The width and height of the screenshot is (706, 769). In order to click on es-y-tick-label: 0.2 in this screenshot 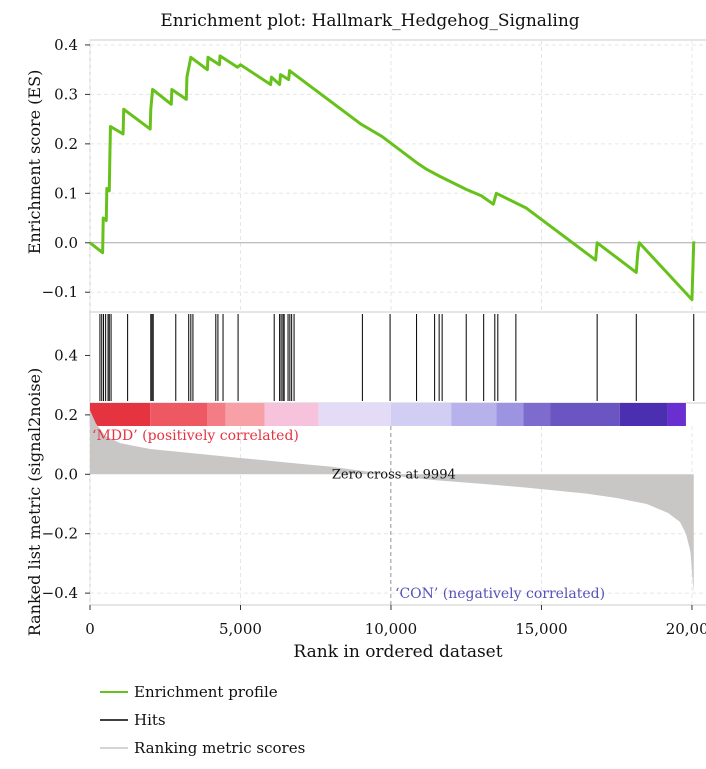, I will do `click(66, 144)`.